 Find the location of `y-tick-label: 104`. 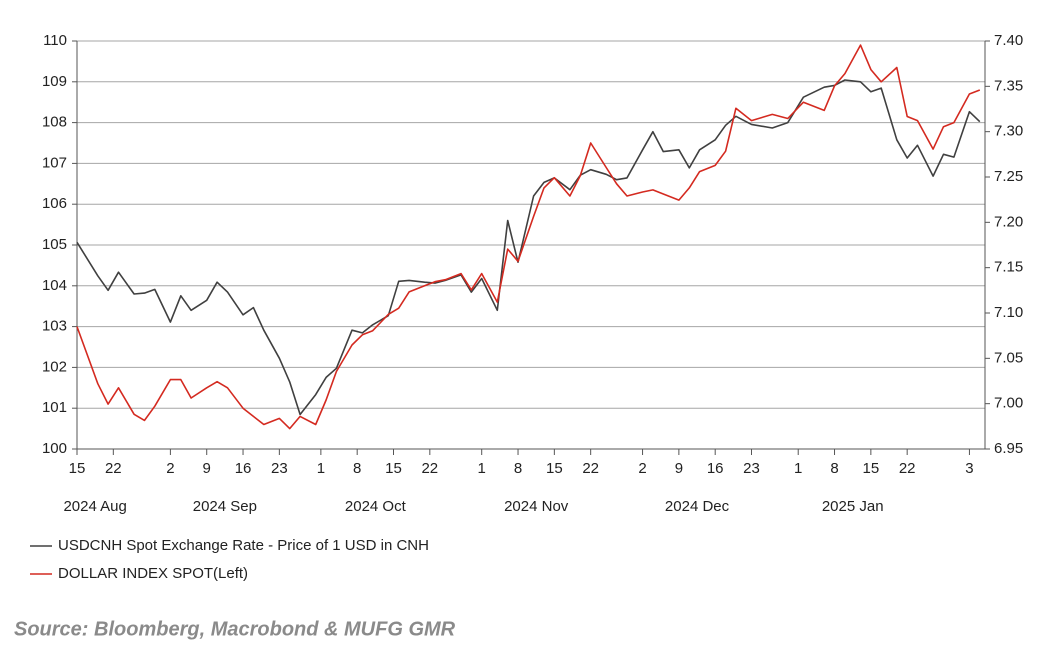

y-tick-label: 104 is located at coordinates (54, 285).